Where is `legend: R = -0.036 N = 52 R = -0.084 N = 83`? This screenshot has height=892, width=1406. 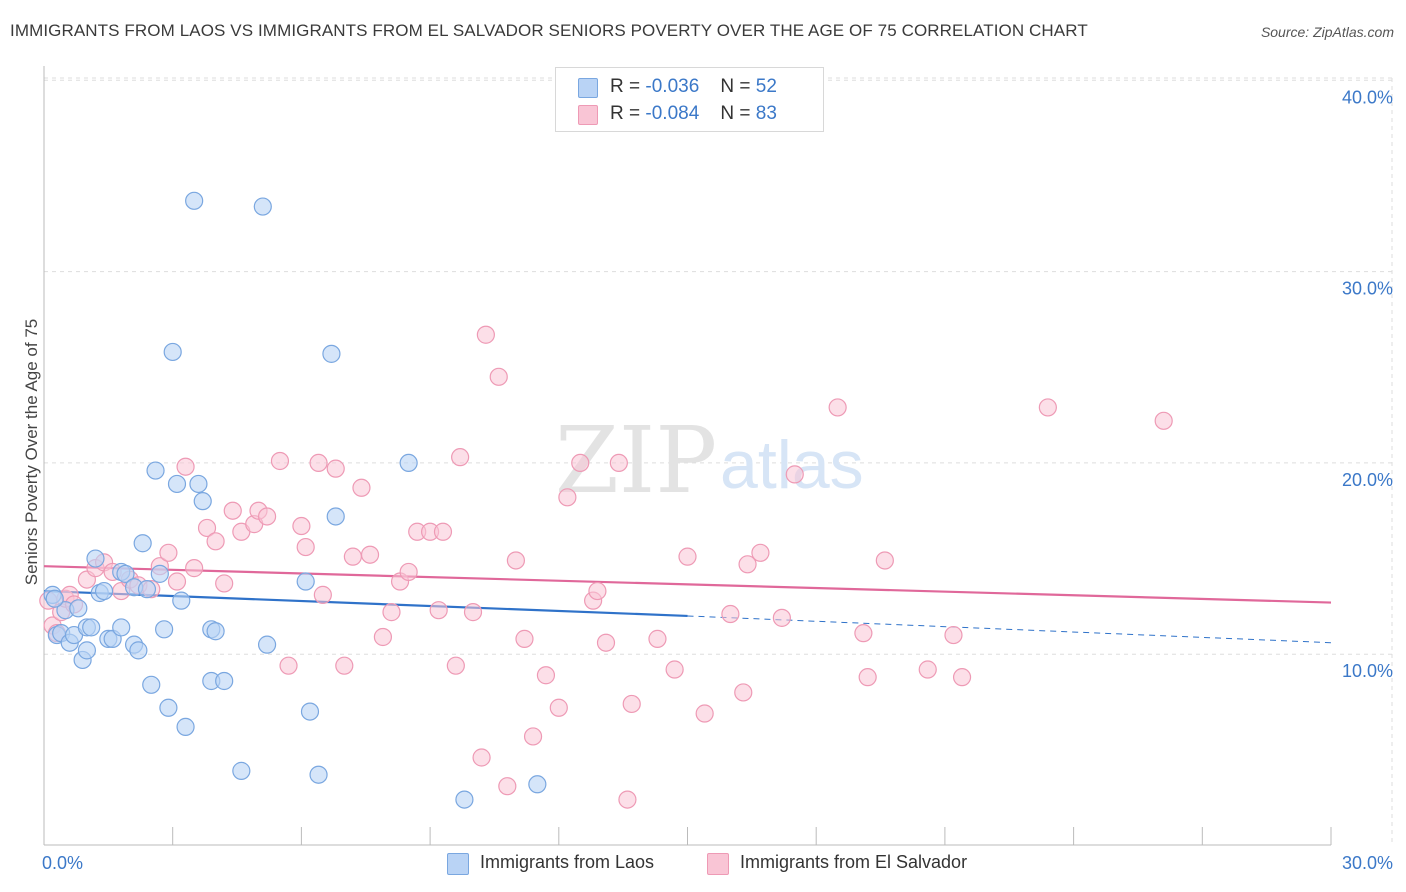 legend: R = -0.036 N = 52 R = -0.084 N = 83 is located at coordinates (689, 99).